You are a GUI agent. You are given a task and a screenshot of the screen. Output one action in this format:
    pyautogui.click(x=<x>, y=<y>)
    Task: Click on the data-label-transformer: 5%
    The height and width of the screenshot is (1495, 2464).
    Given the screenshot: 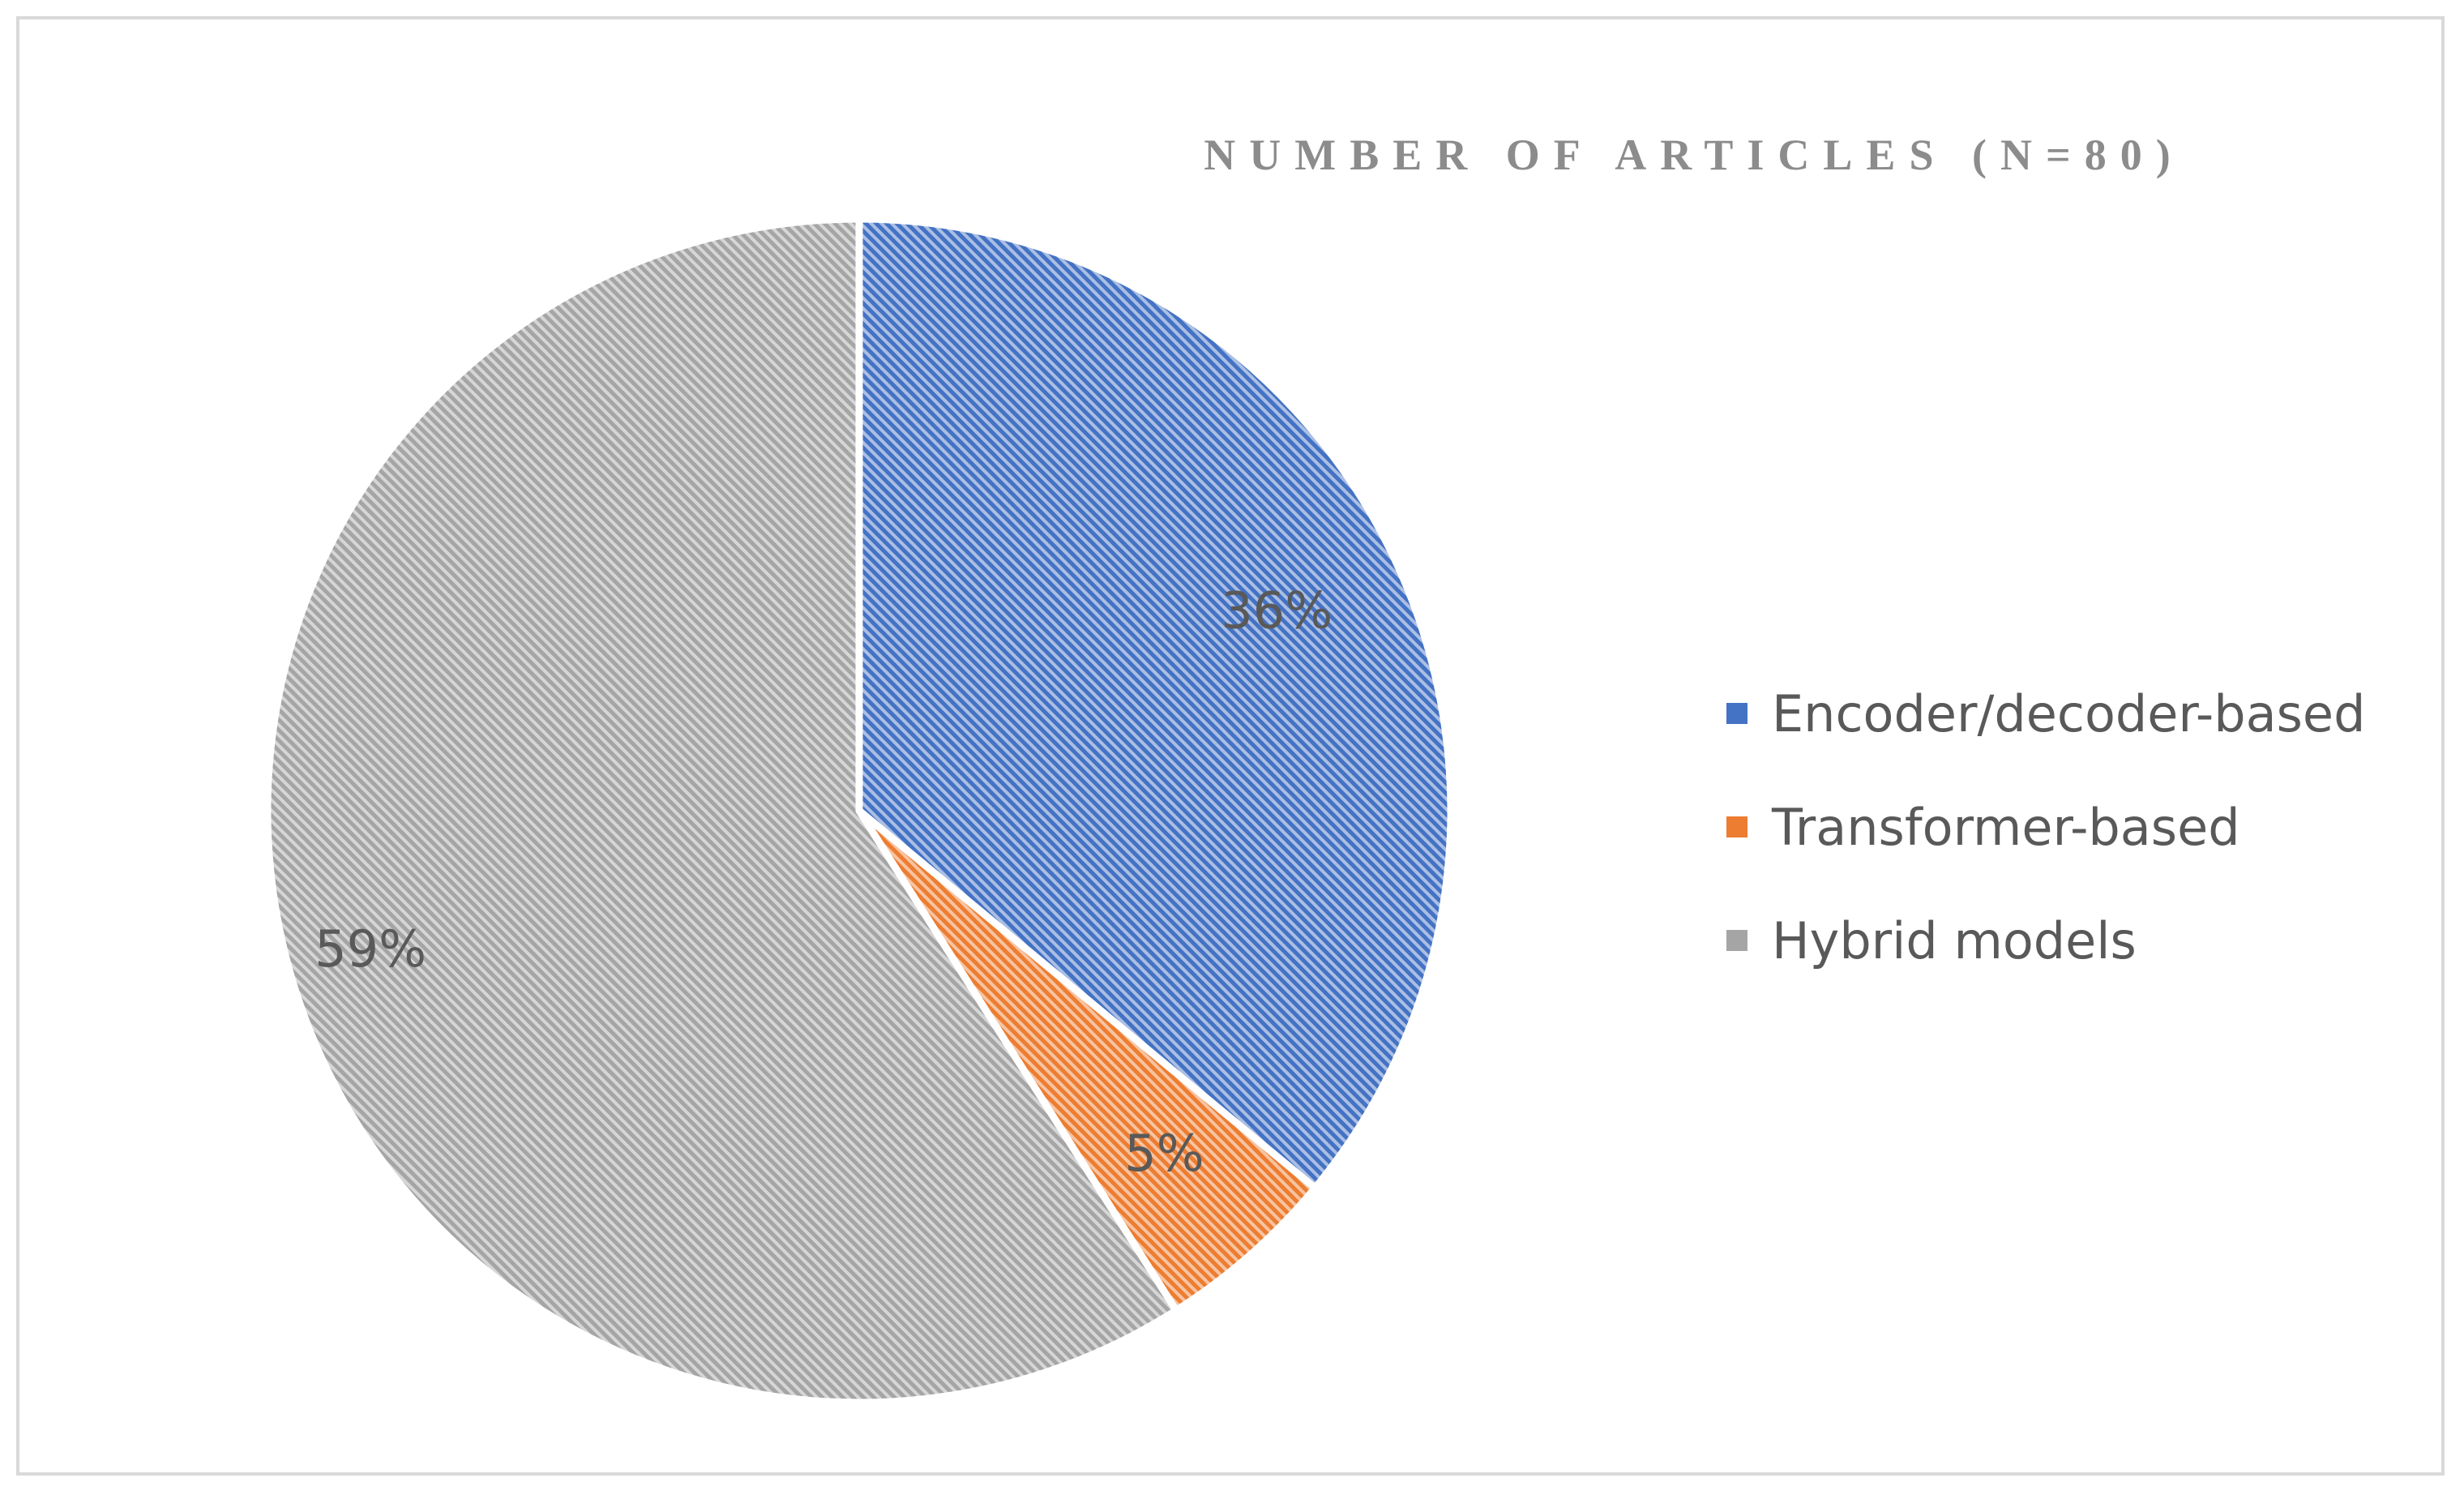 What is the action you would take?
    pyautogui.click(x=1164, y=1153)
    